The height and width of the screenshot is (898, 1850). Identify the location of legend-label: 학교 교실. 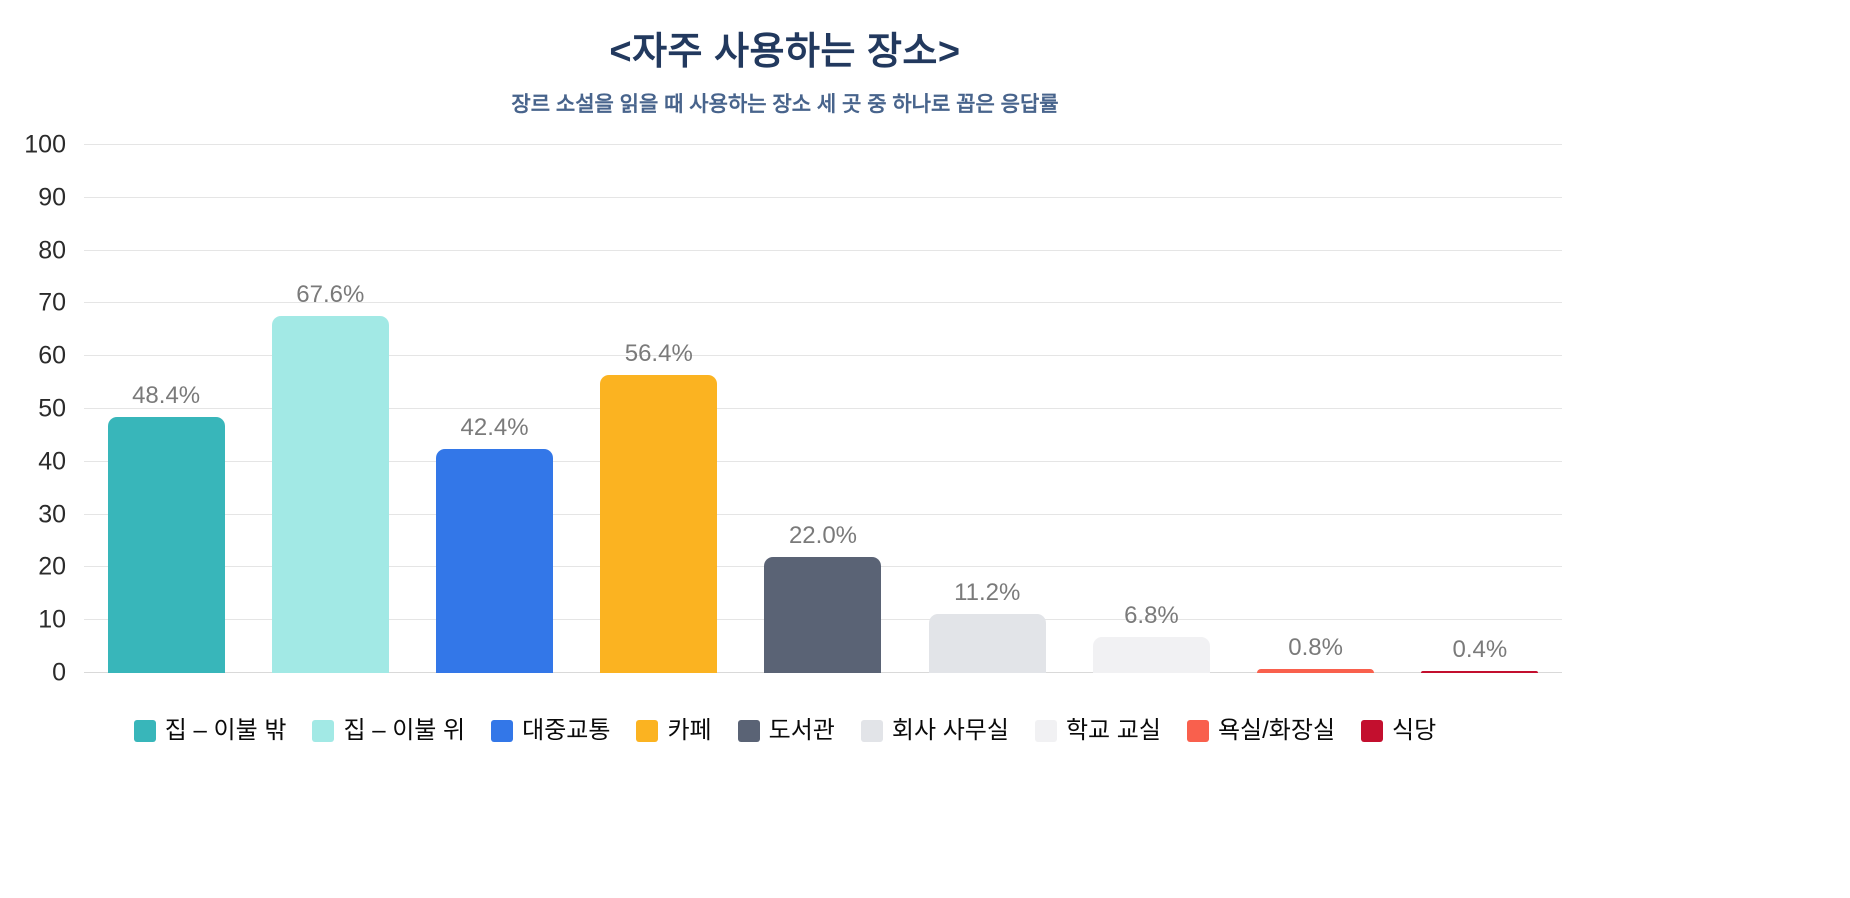
(1113, 730).